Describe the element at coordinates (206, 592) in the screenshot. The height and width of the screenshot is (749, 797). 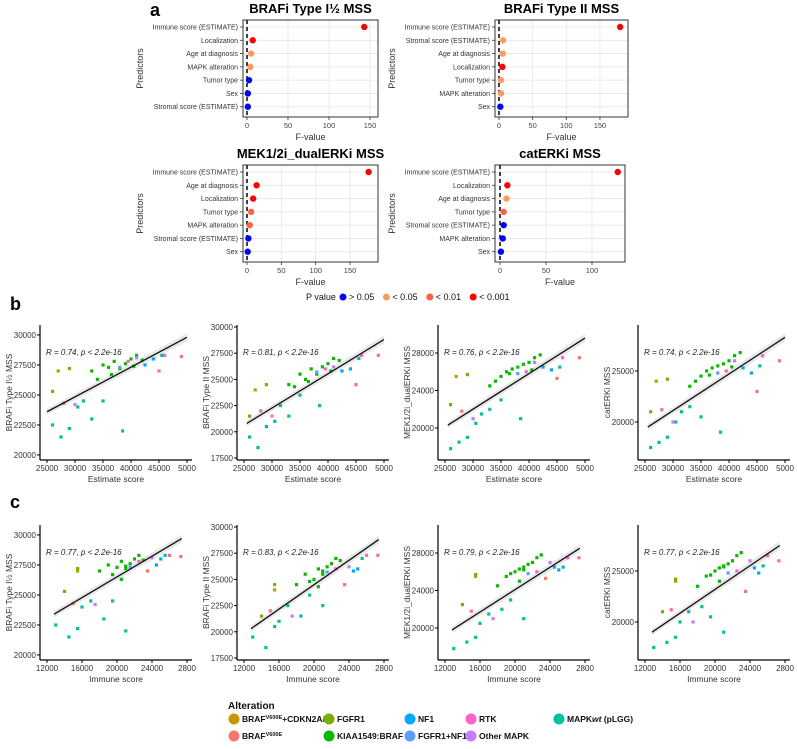
I see `y-axis-label: BRAFi Type II MSS` at that location.